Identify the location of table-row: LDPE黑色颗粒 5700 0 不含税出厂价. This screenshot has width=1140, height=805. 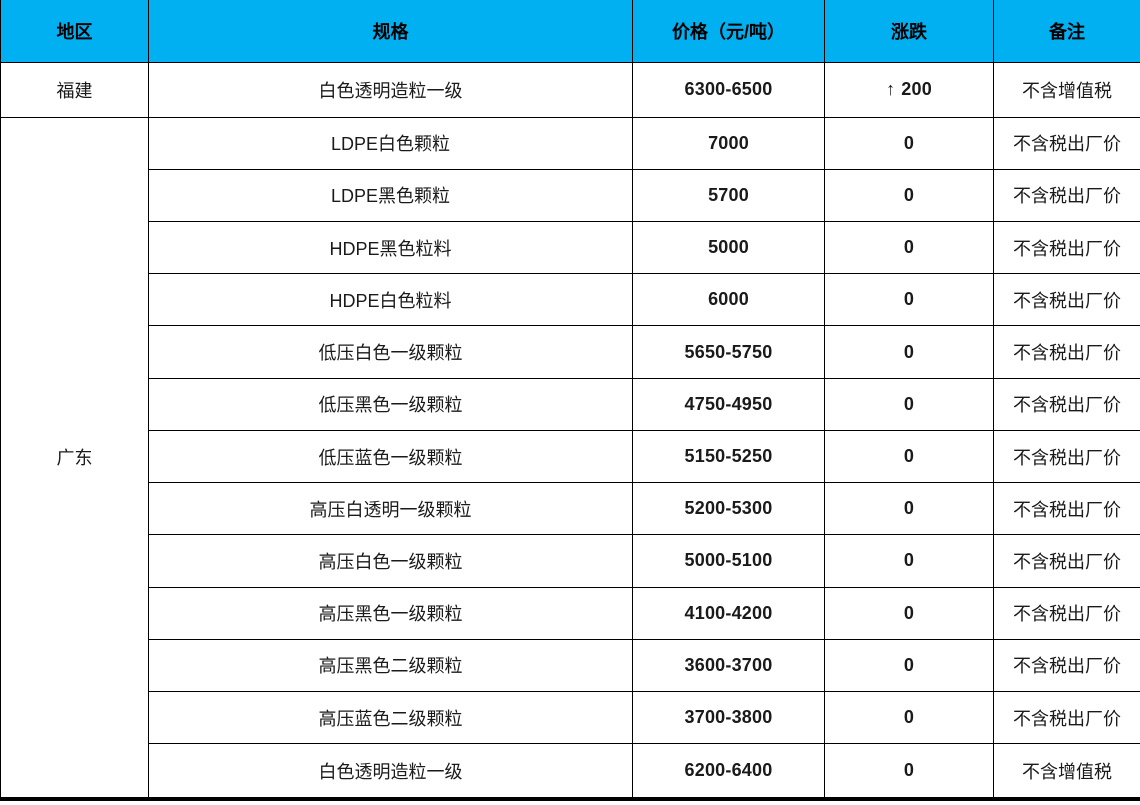
(570, 195).